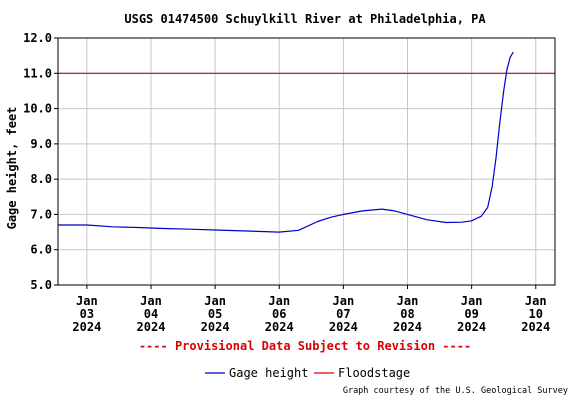  I want to click on x-tick-label: 09, so click(471, 314).